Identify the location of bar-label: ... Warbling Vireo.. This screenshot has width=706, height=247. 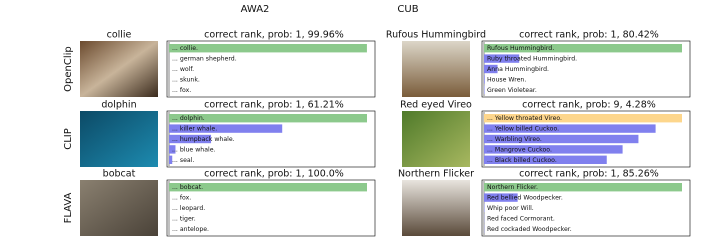
(514, 139).